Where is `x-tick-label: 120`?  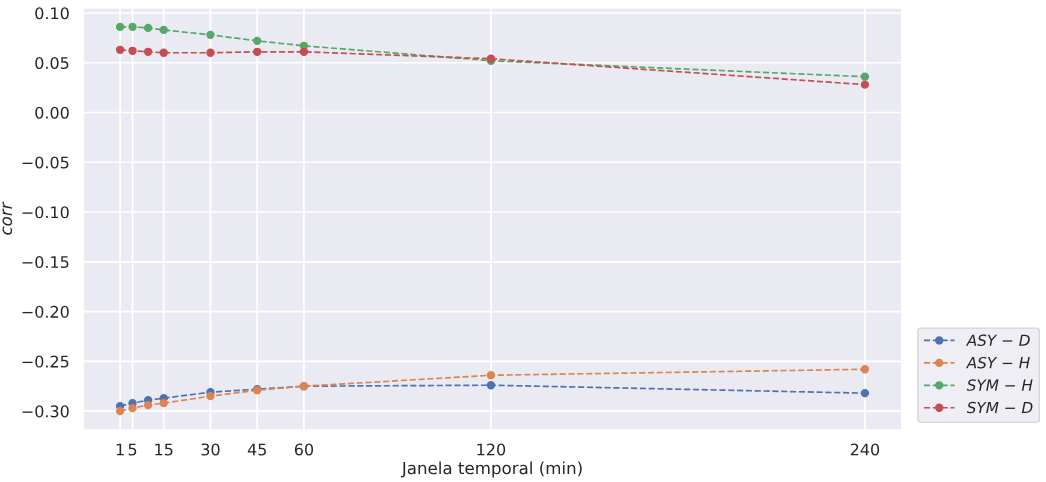
x-tick-label: 120 is located at coordinates (491, 449).